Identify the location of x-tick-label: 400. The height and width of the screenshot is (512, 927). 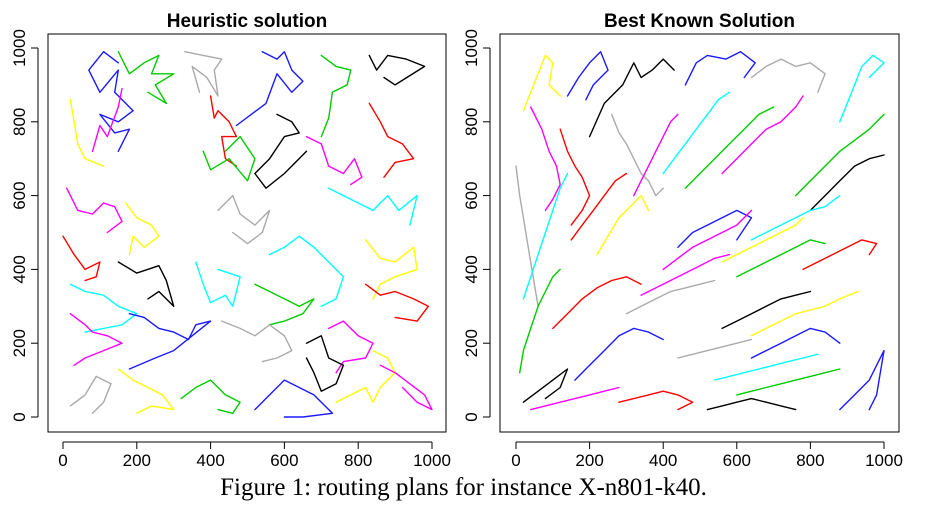
(663, 460).